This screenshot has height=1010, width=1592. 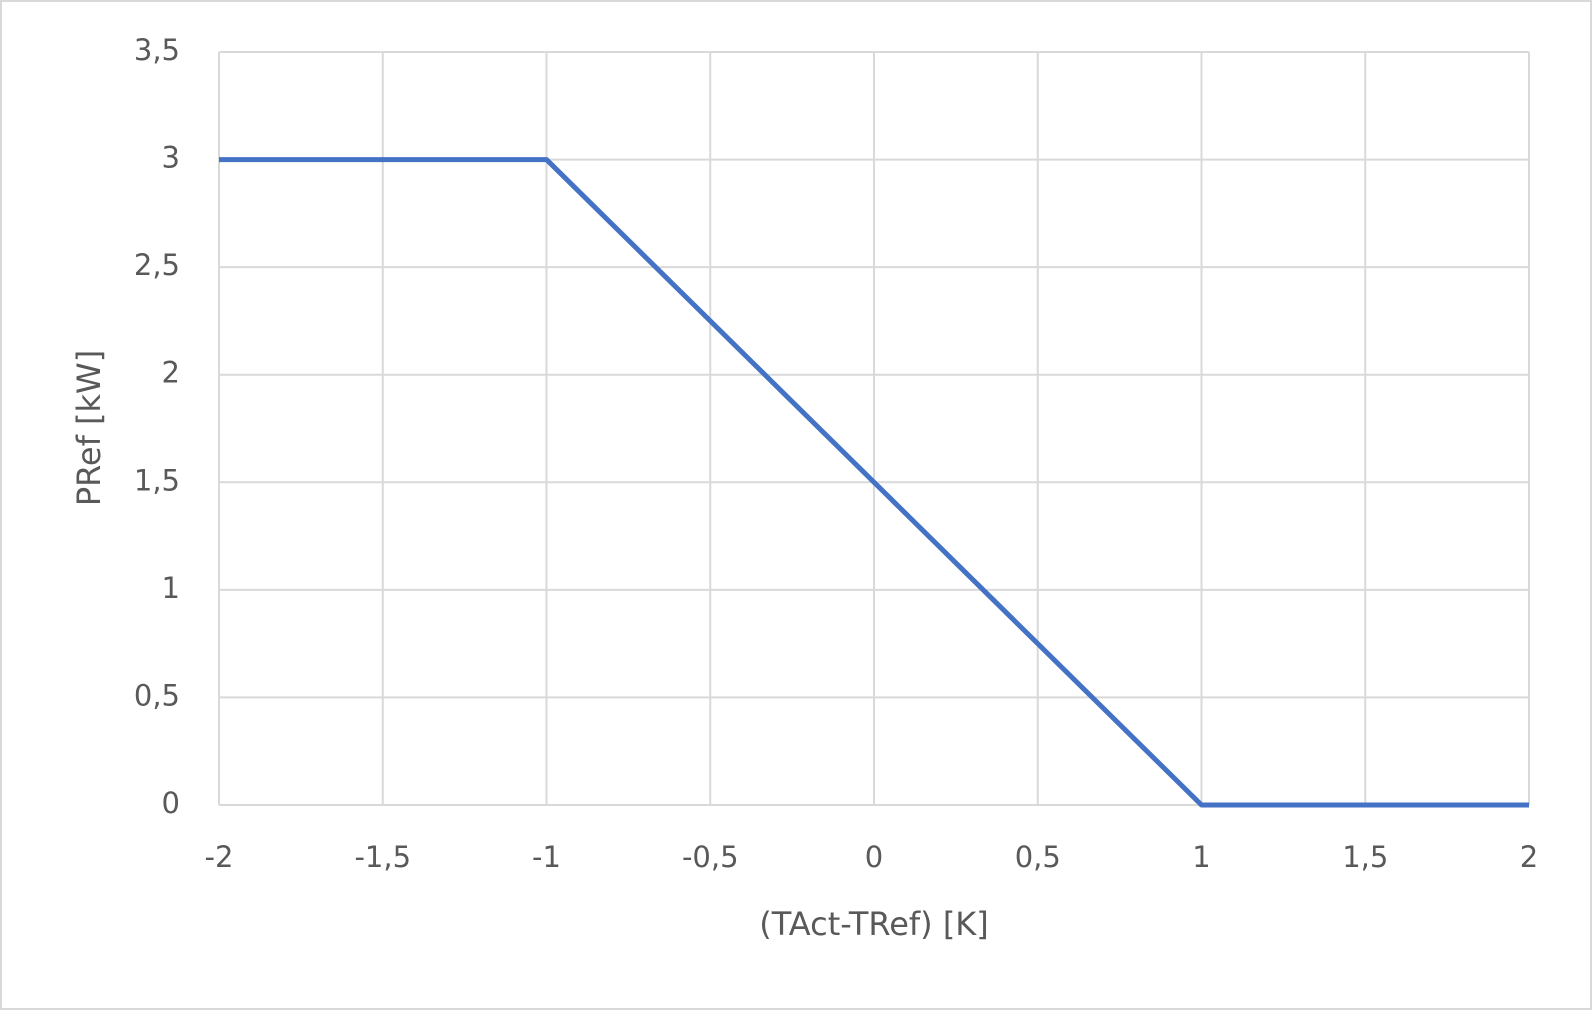 I want to click on y-tick-label: 3,5, so click(x=157, y=50).